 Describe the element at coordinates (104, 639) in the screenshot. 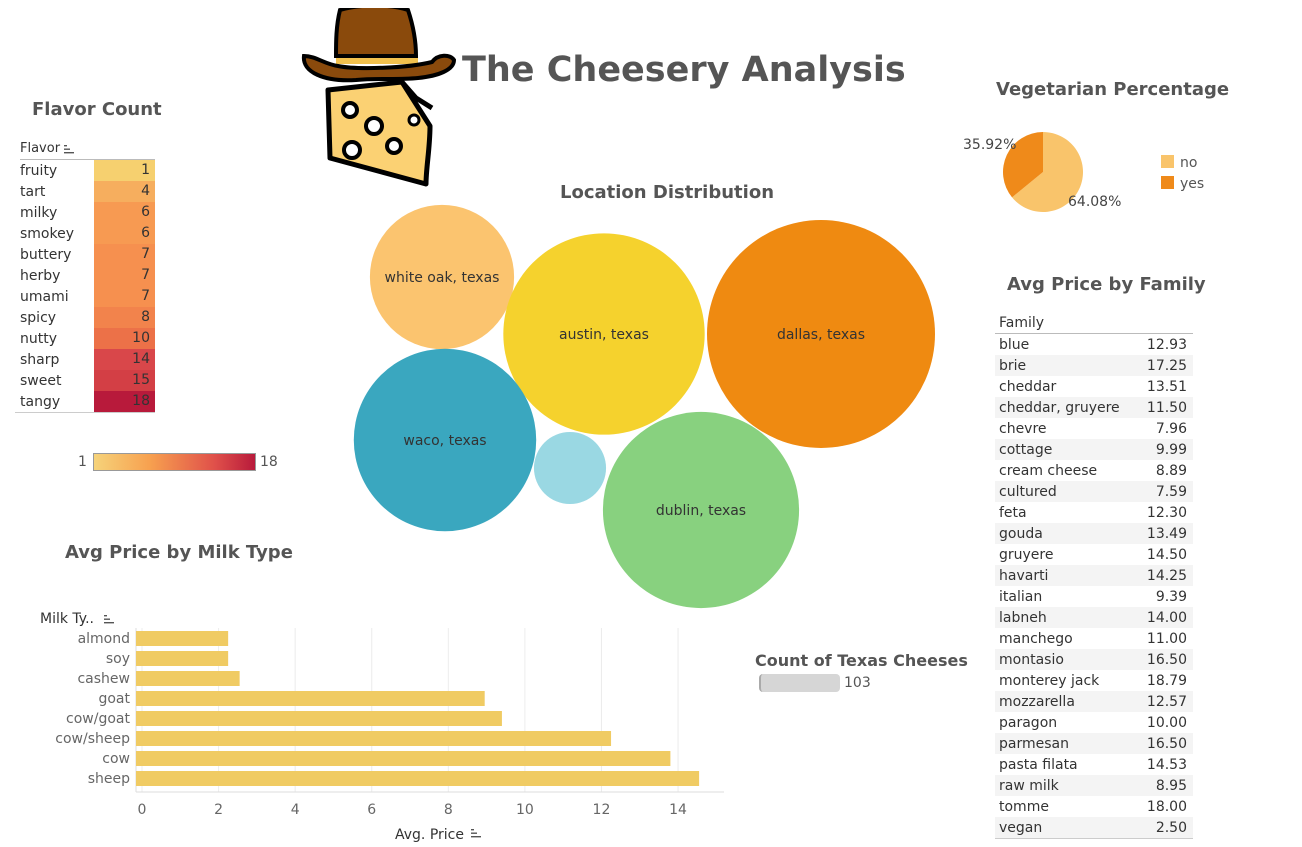

I see `milk-category-label: almond` at that location.